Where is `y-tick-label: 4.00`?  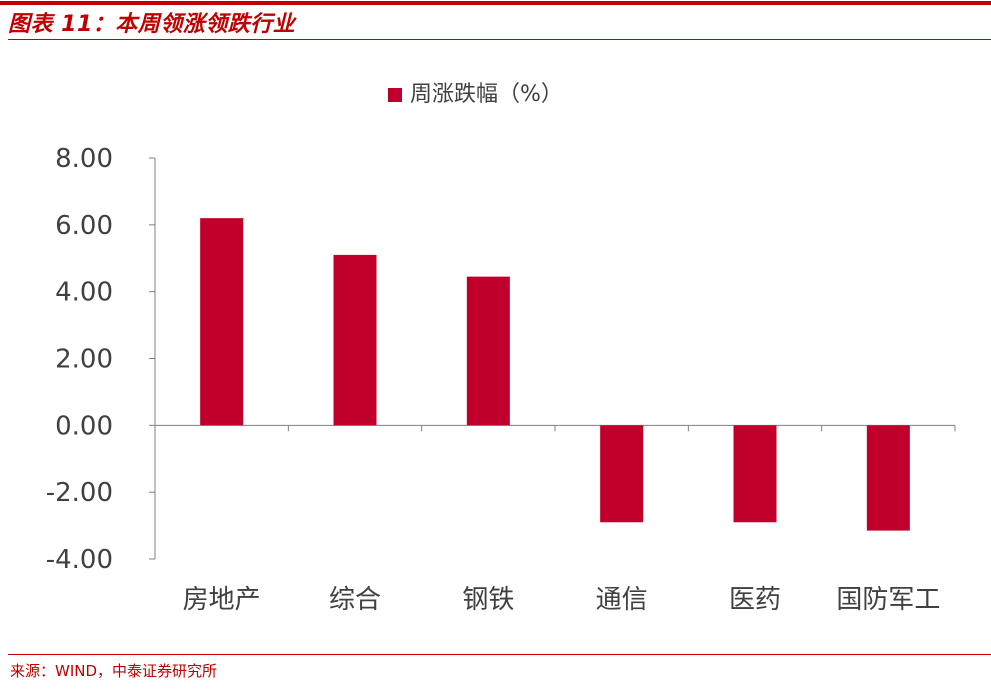 y-tick-label: 4.00 is located at coordinates (84, 293).